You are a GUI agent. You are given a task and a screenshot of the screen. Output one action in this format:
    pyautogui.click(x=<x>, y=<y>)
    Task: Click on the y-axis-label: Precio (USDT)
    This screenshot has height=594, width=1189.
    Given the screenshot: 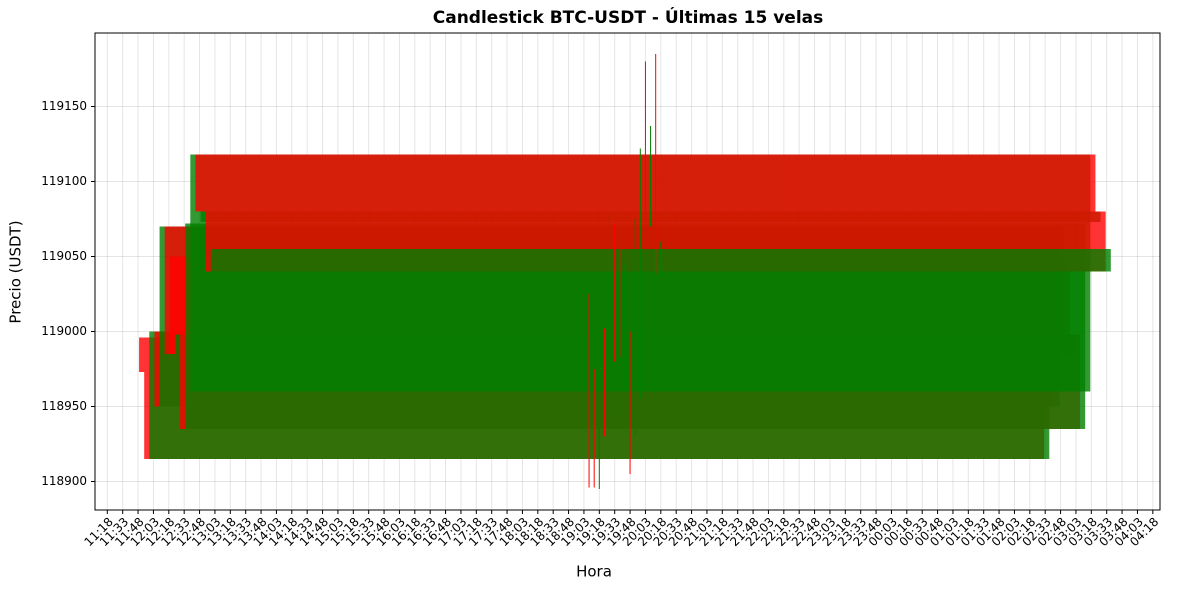 What is the action you would take?
    pyautogui.click(x=16, y=271)
    